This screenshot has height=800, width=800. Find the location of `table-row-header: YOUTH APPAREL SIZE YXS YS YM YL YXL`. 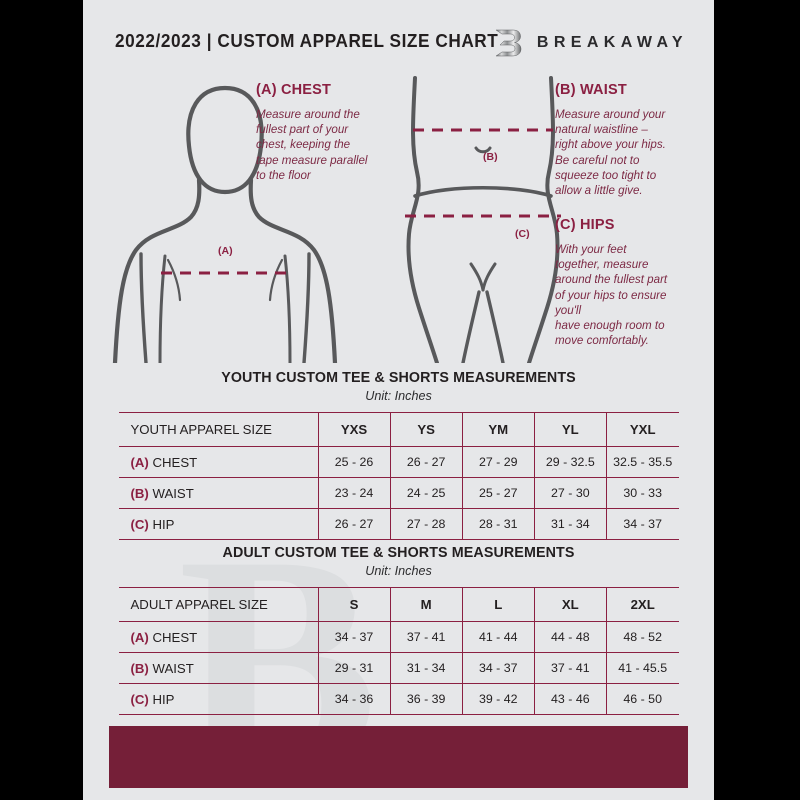

table-row-header: YOUTH APPAREL SIZE YXS YS YM YL YXL is located at coordinates (398, 429).